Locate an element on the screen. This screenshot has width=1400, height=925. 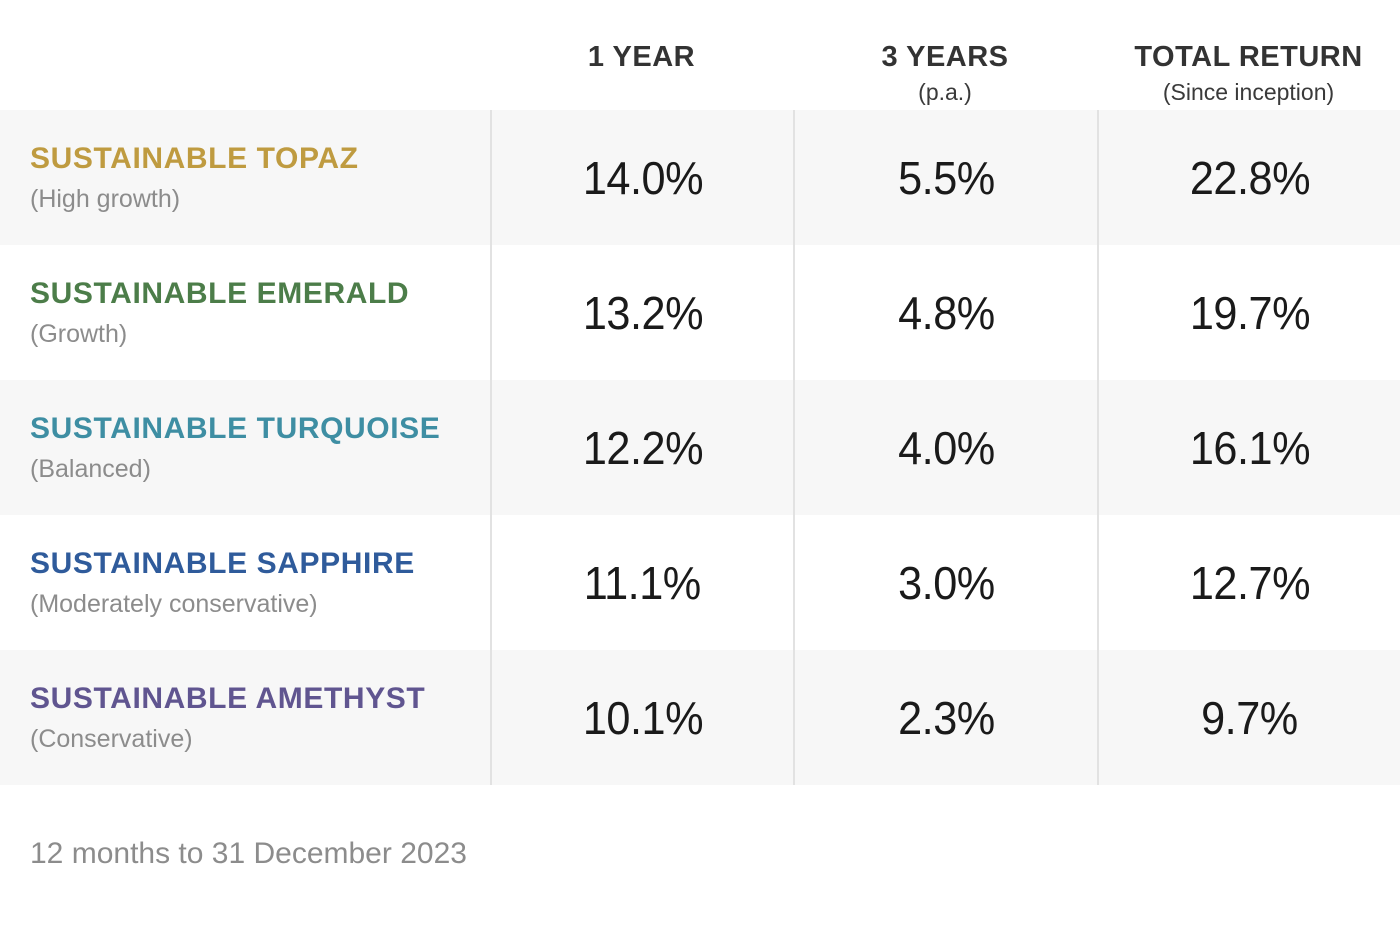
fund-profile: (High growth) is located at coordinates (105, 198).